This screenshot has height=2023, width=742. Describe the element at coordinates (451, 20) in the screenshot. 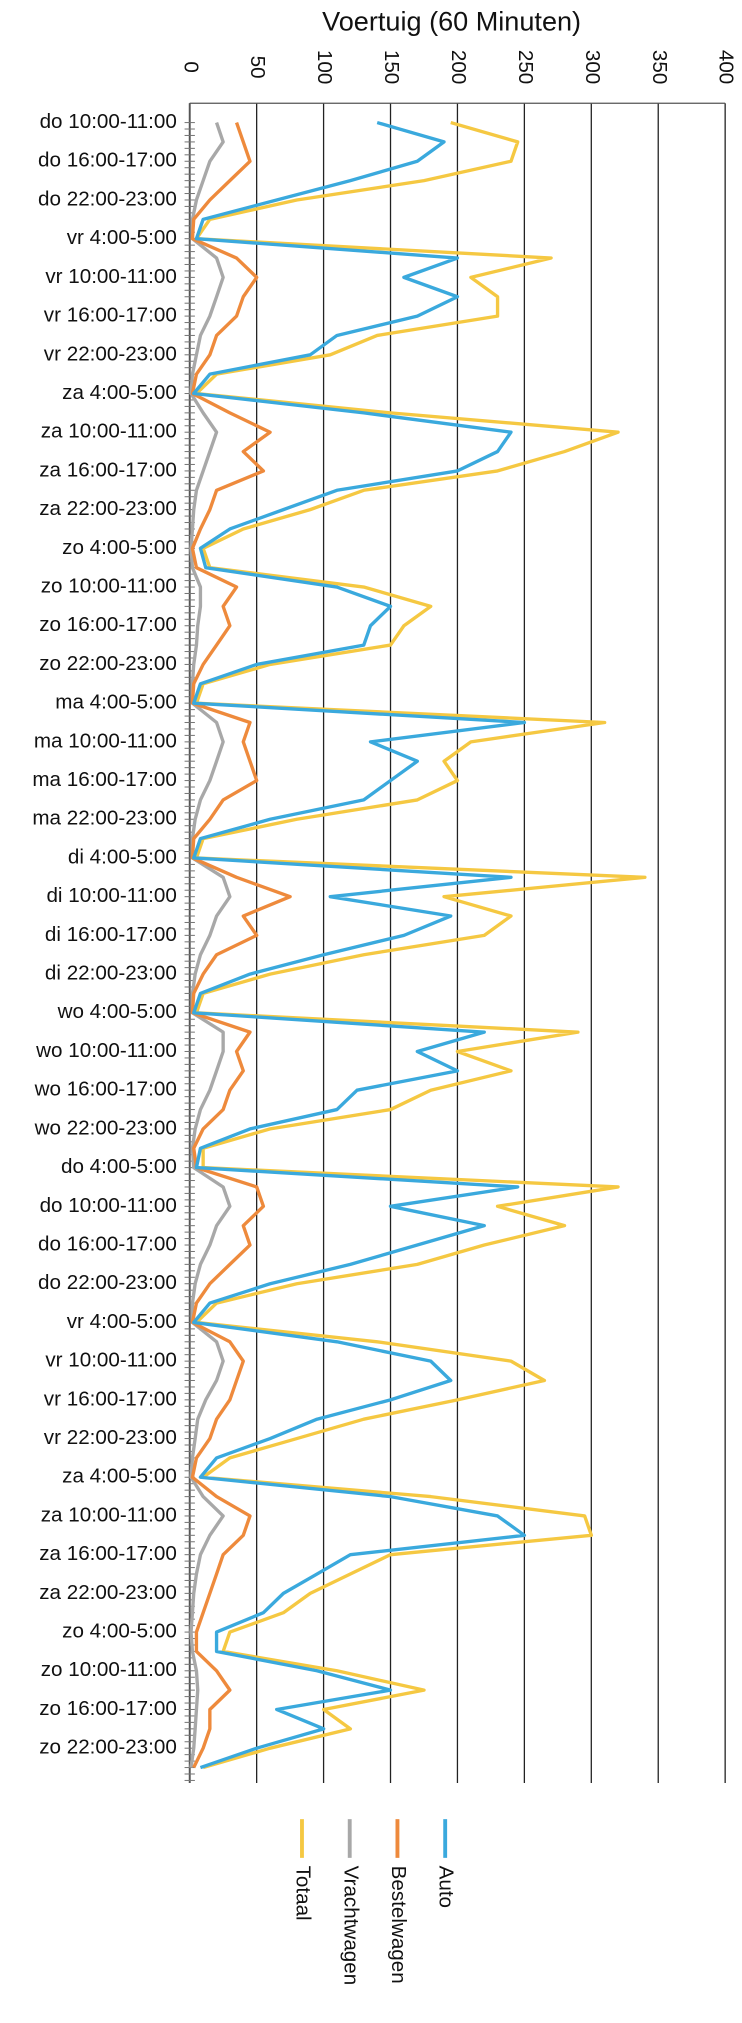

I see `chart-title: Voertuig (60 Minuten)` at that location.